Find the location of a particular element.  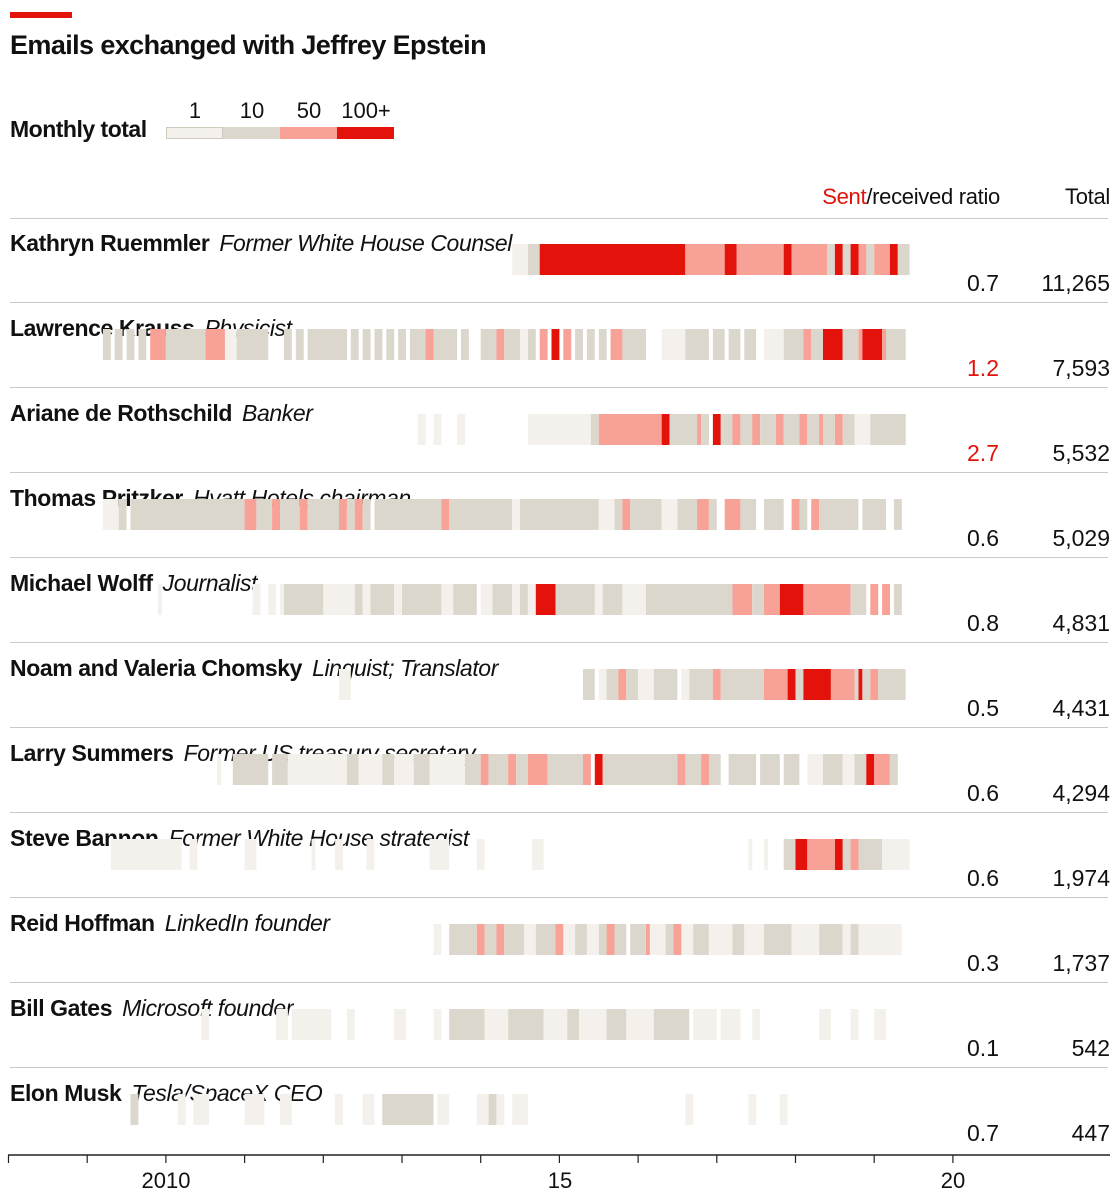

person-label: Elon Musk Tesla/SpaceX CEO is located at coordinates (166, 1093).